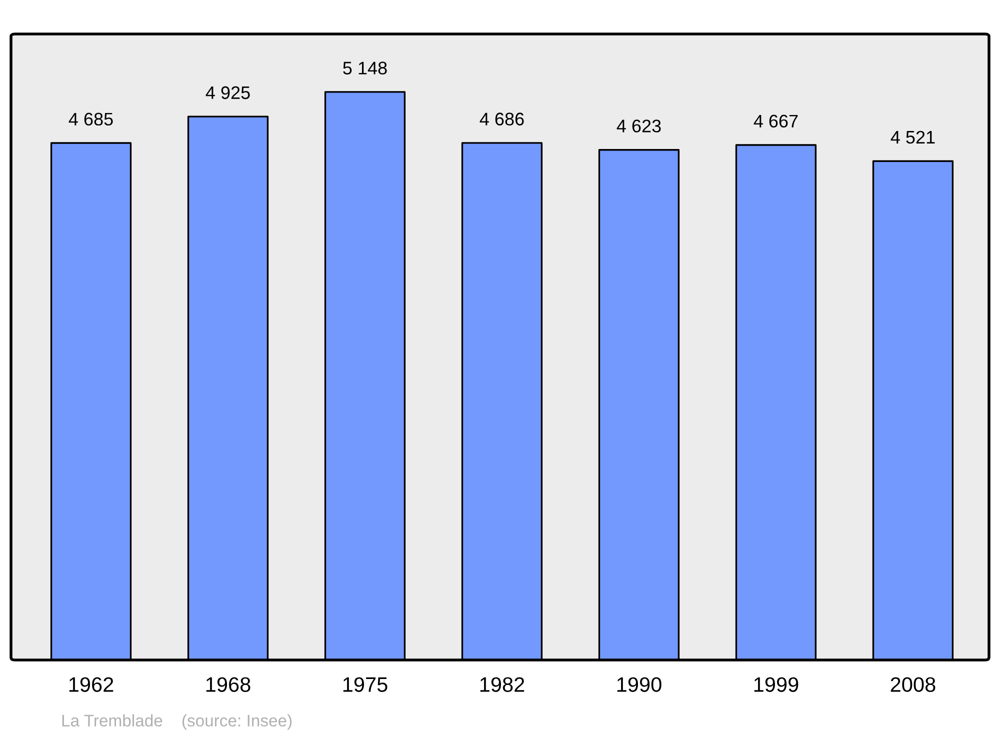 The image size is (1000, 747). What do you see at coordinates (365, 684) in the screenshot?
I see `x-tick-label: 1975` at bounding box center [365, 684].